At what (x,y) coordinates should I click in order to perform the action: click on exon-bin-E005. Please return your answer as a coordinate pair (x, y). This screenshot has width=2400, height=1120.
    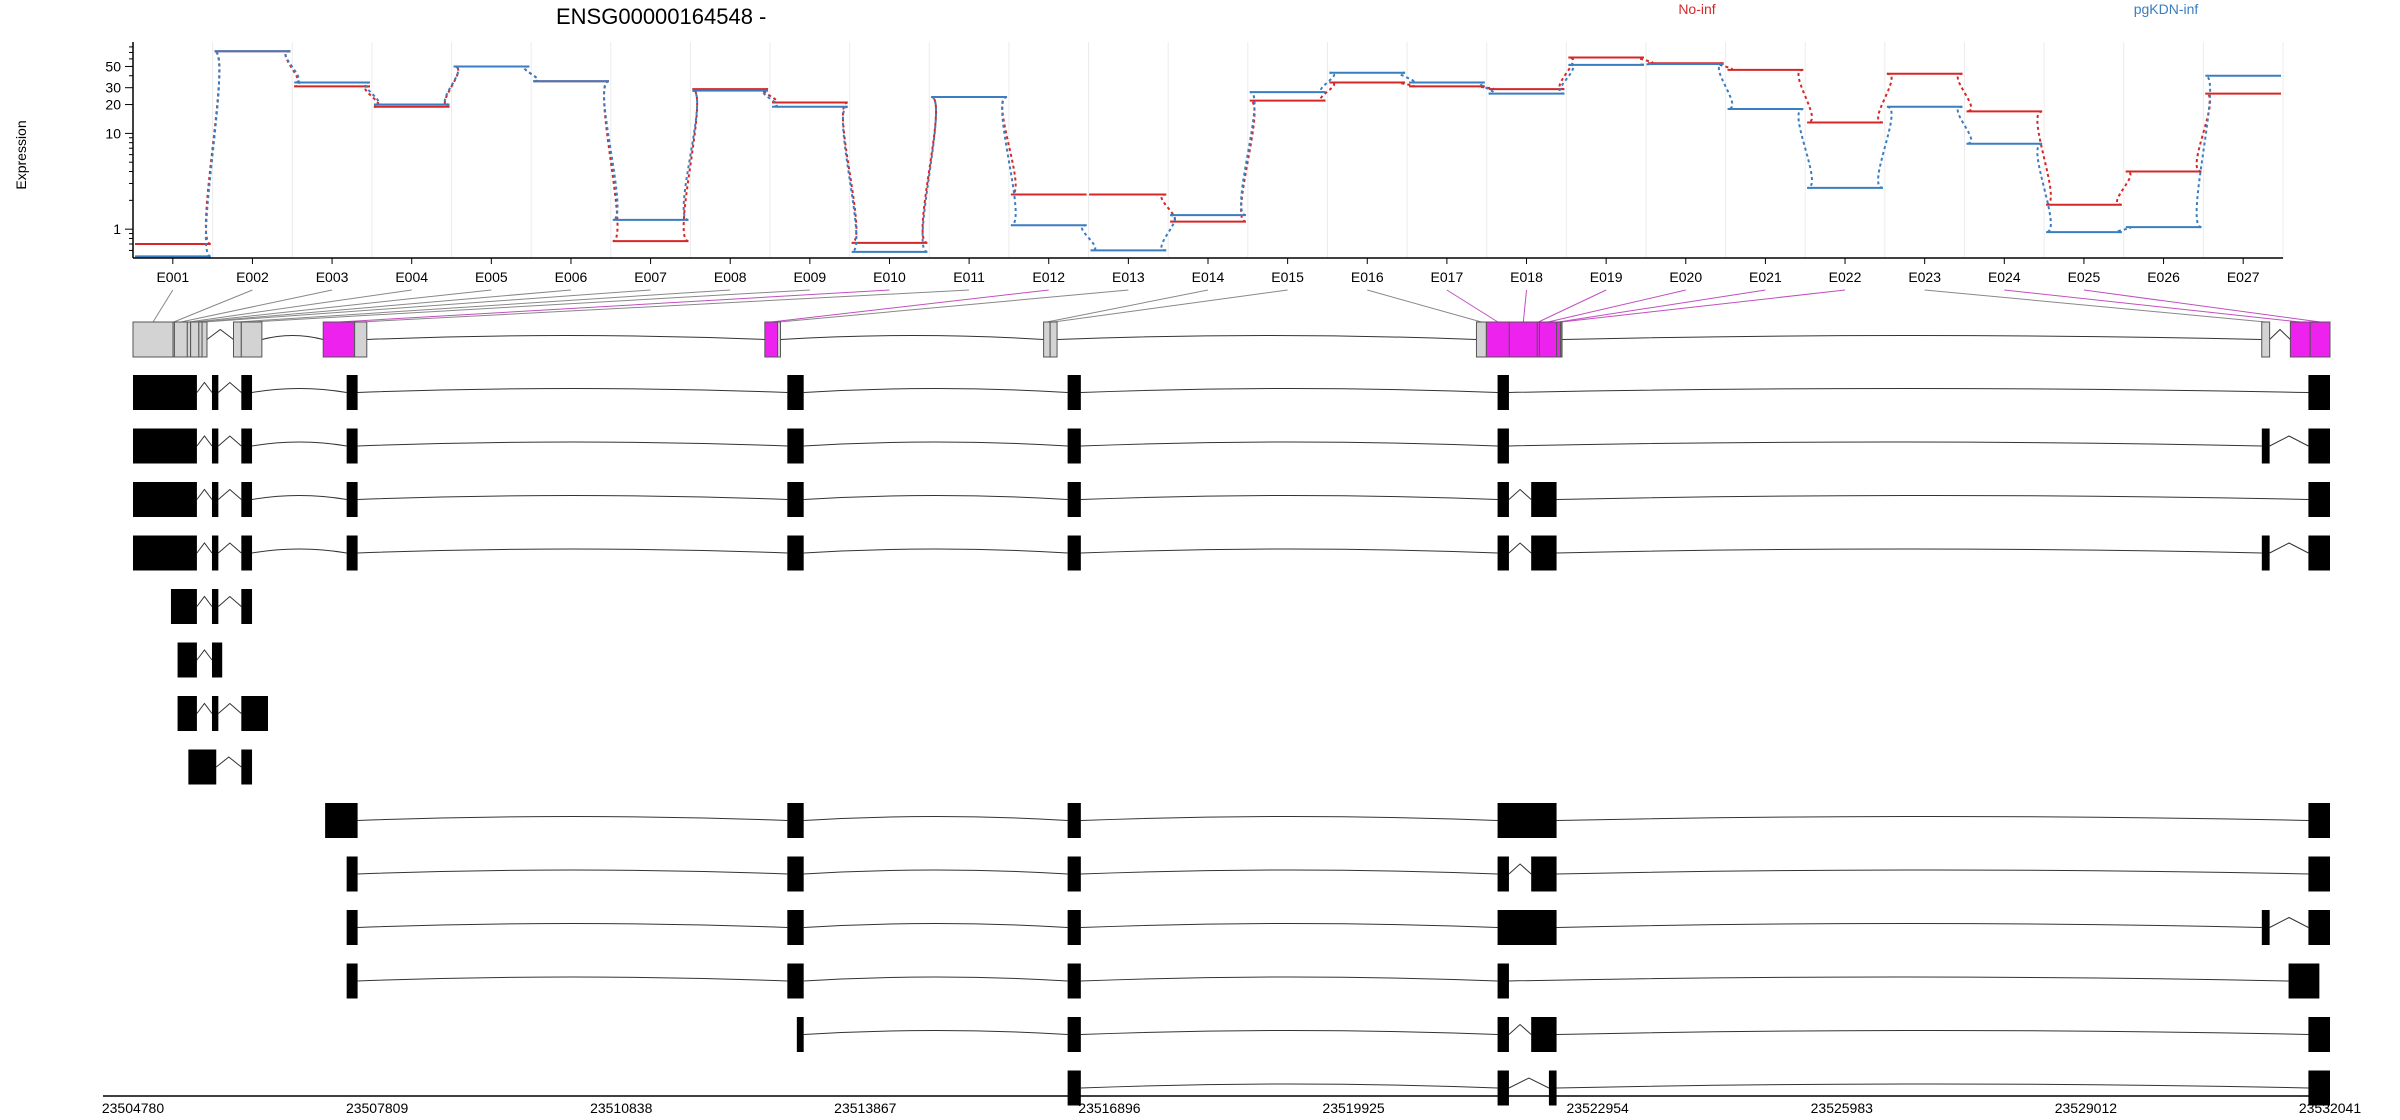
    Looking at the image, I should click on (195, 339).